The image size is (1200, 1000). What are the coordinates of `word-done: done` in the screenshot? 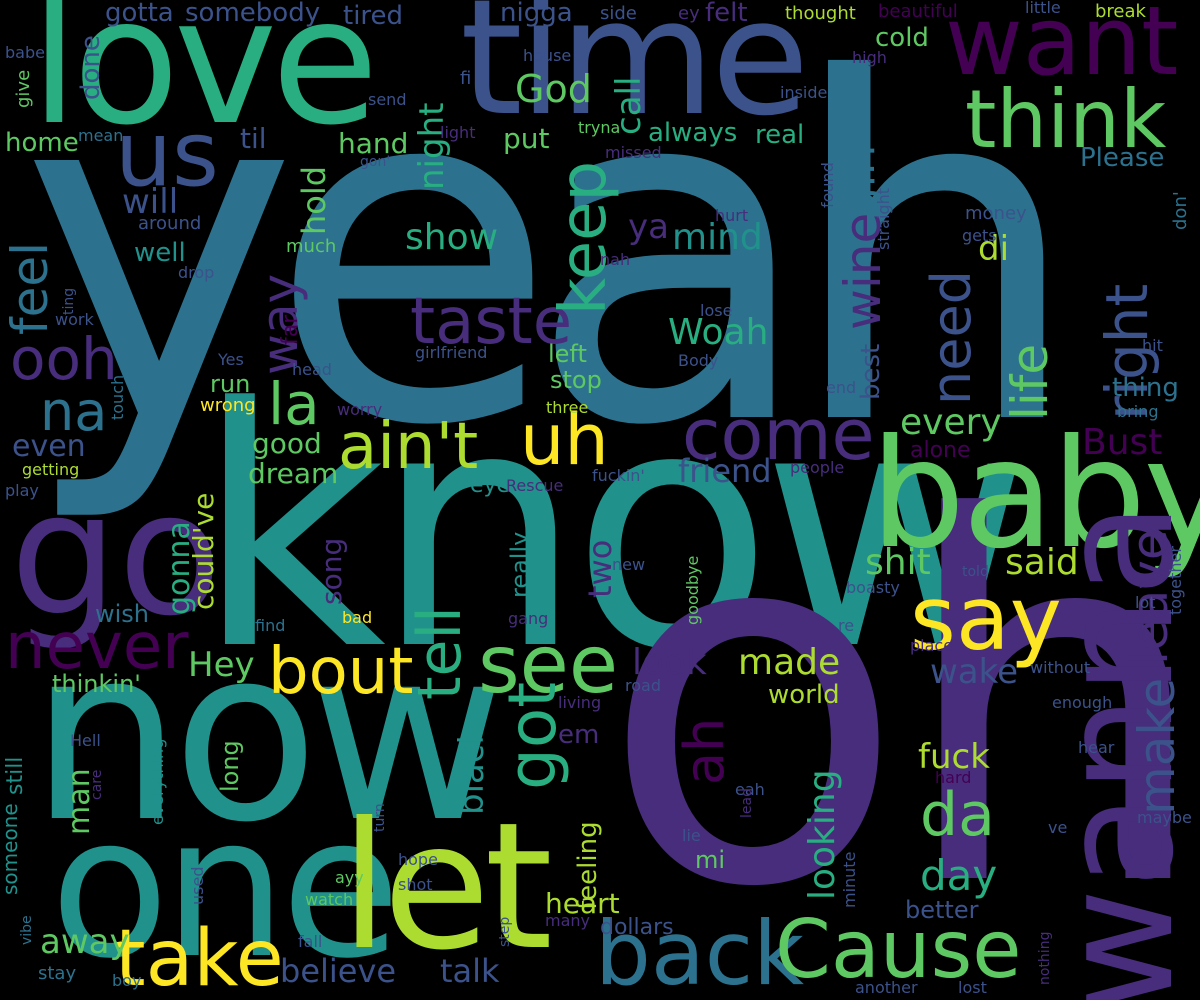 It's located at (91, 67).